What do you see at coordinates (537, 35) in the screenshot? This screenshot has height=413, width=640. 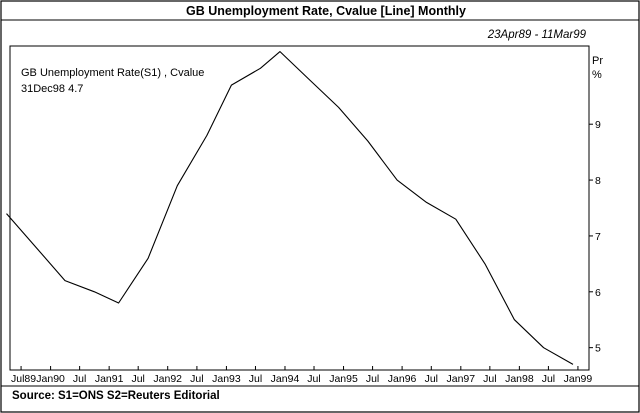 I see `date-range: 23Apr89 - 11Mar99` at bounding box center [537, 35].